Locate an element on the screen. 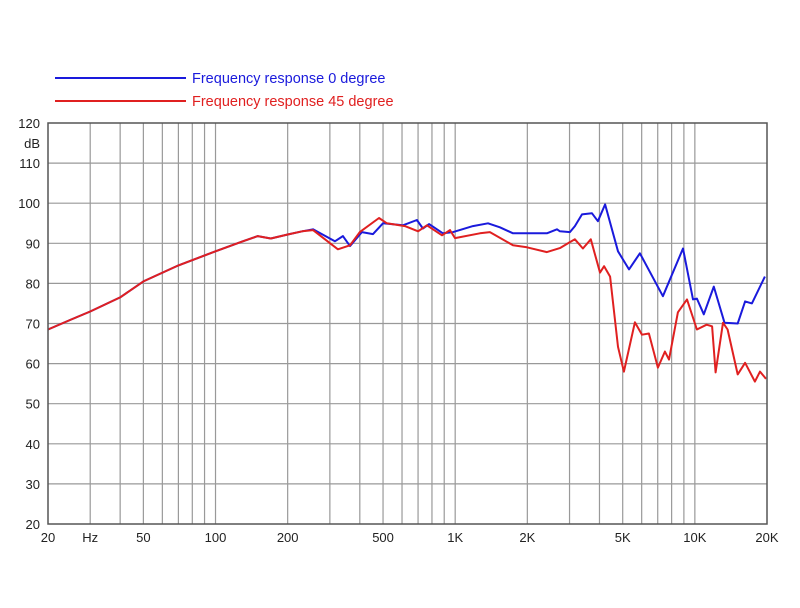 This screenshot has height=608, width=800. y-axis: 20 30 40 50 60 70 80 90 100 110 120 is located at coordinates (29, 324).